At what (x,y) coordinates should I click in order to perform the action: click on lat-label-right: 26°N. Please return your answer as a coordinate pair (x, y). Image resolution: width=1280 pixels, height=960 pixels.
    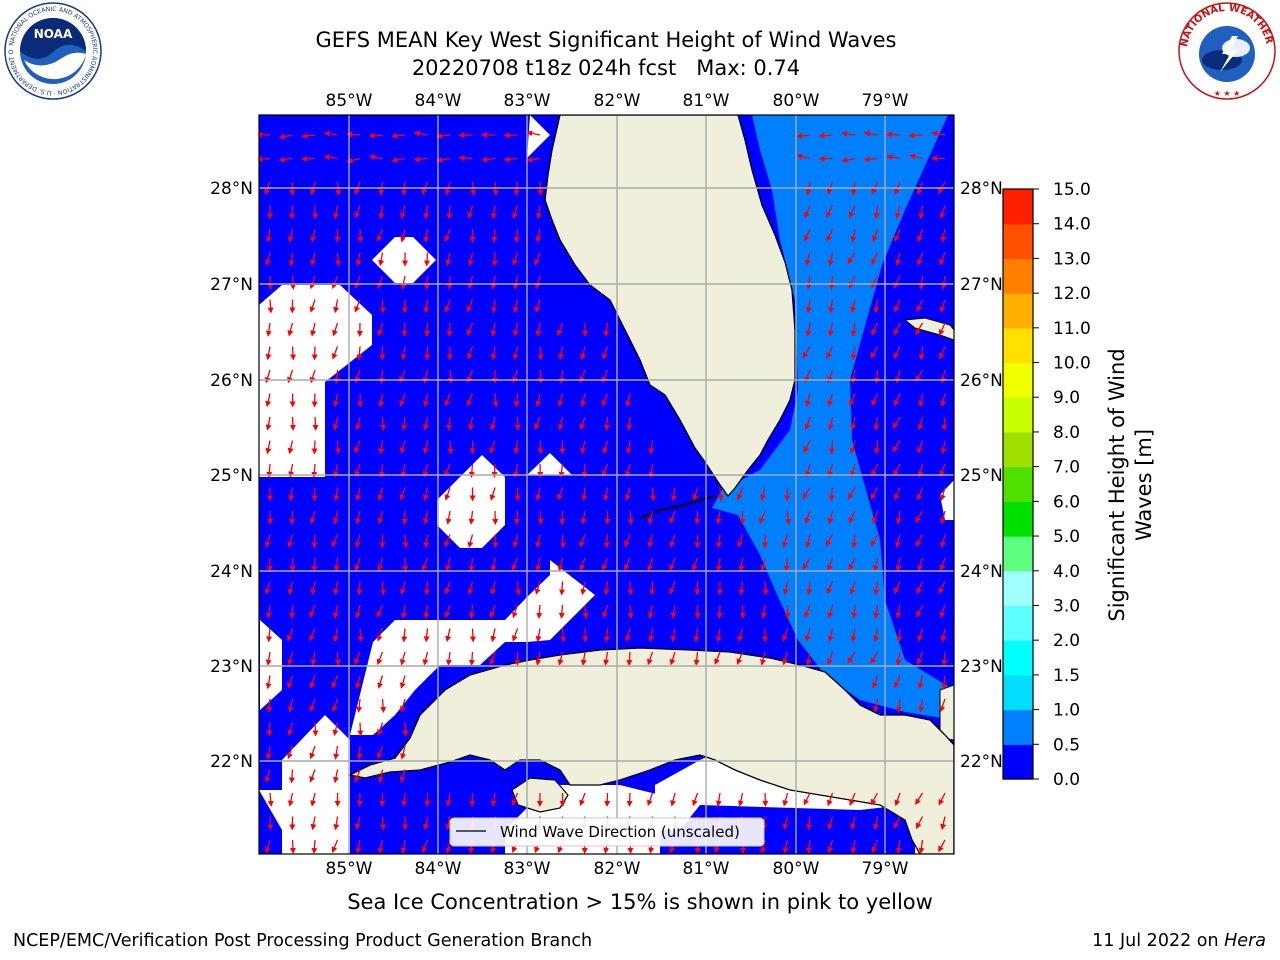
    Looking at the image, I should click on (981, 381).